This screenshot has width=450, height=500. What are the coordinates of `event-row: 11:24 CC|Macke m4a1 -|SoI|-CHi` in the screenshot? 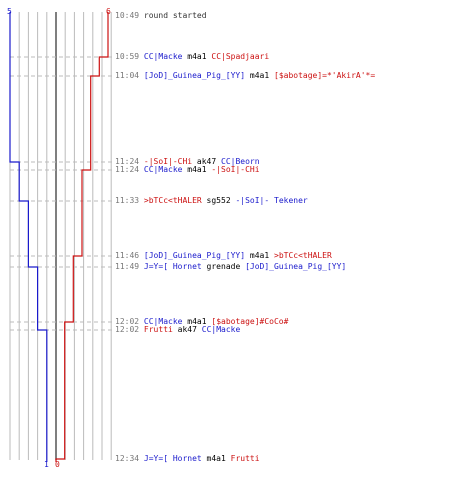 It's located at (187, 170).